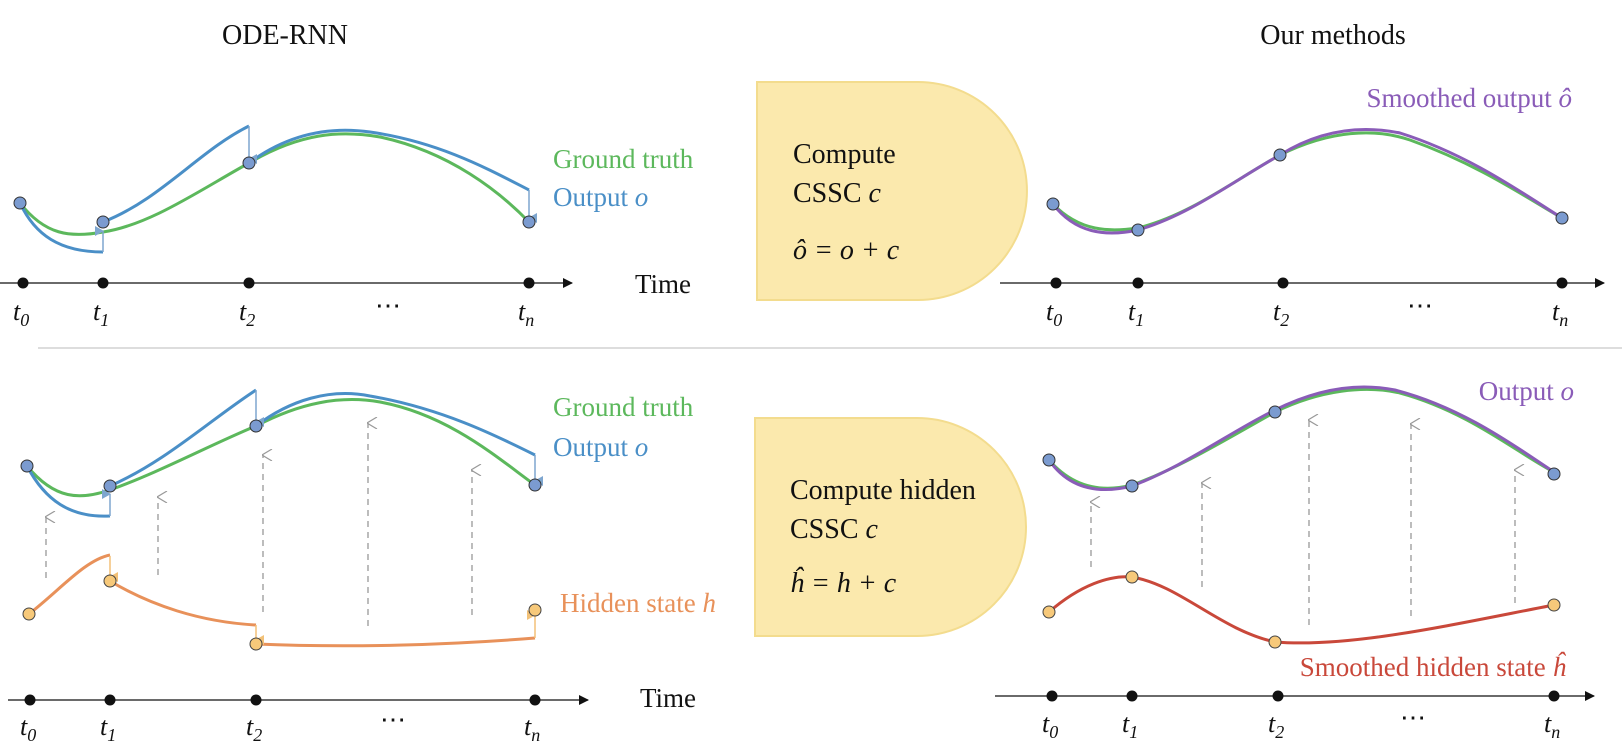 The height and width of the screenshot is (752, 1624). I want to click on box-formula: ô = o + c, so click(846, 250).